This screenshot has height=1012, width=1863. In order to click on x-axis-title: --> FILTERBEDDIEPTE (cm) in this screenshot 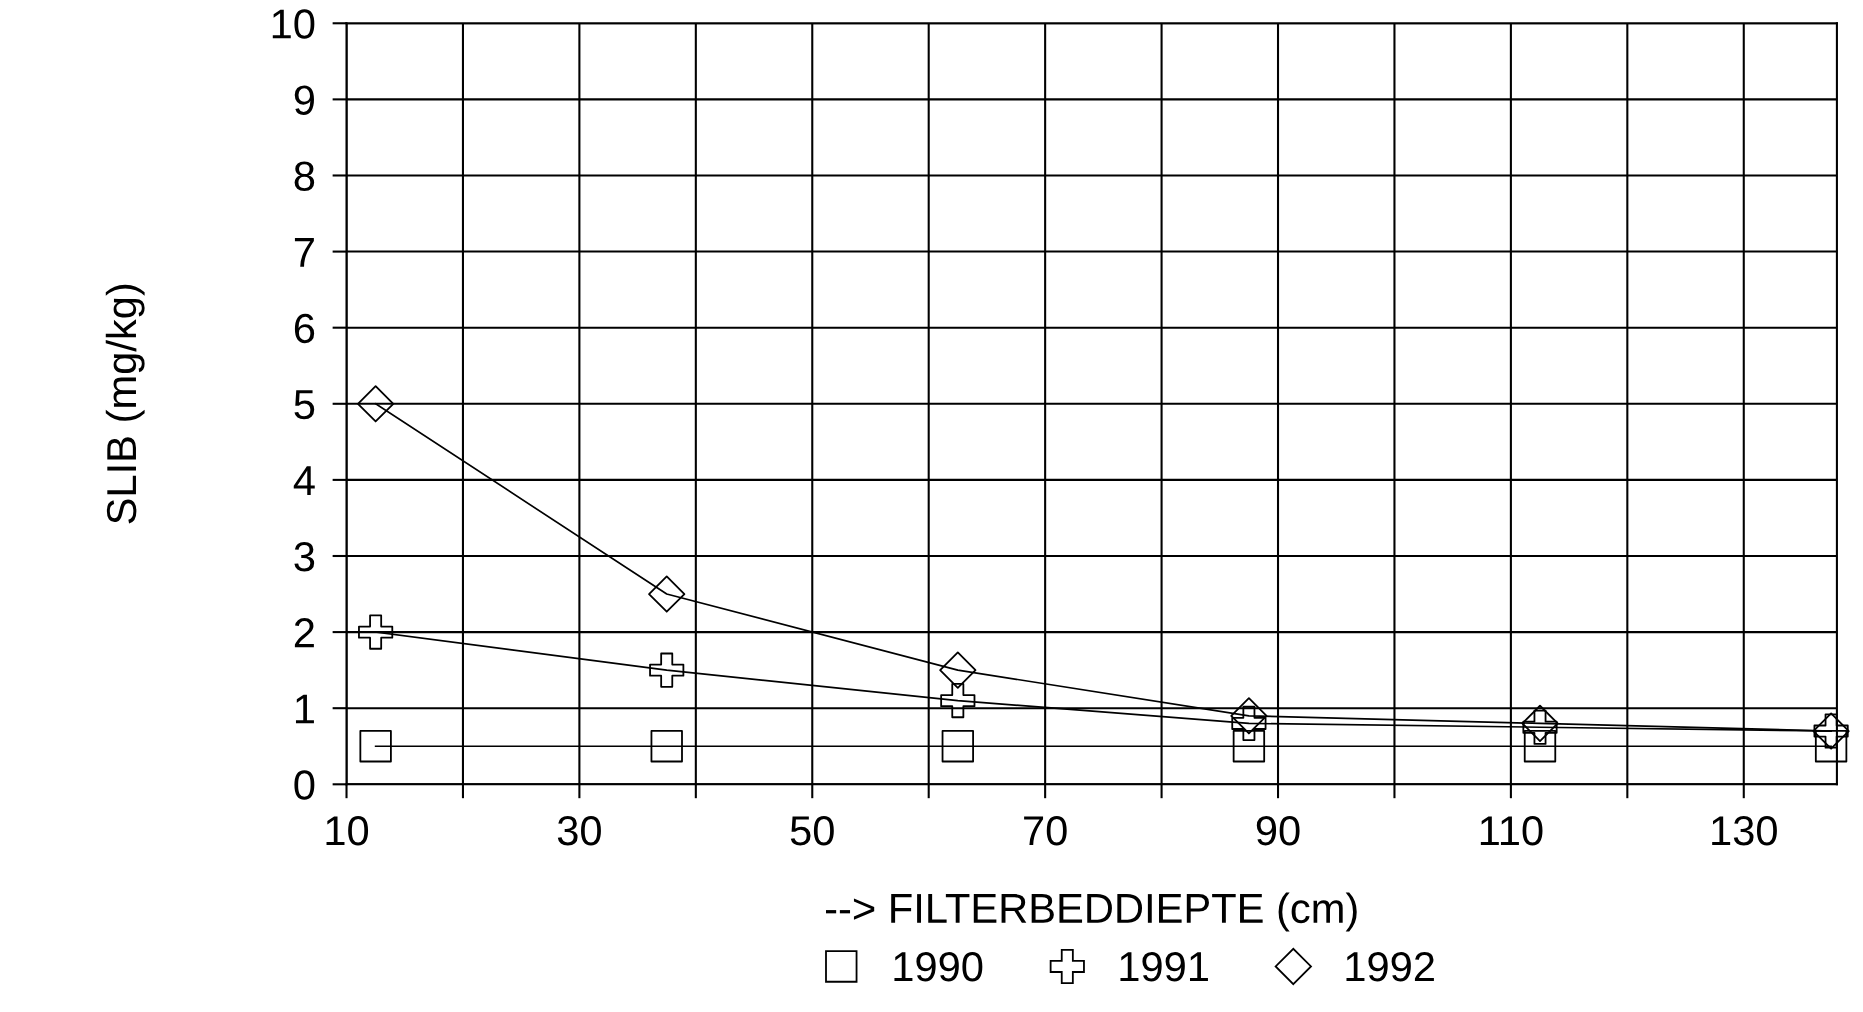, I will do `click(1091, 912)`.